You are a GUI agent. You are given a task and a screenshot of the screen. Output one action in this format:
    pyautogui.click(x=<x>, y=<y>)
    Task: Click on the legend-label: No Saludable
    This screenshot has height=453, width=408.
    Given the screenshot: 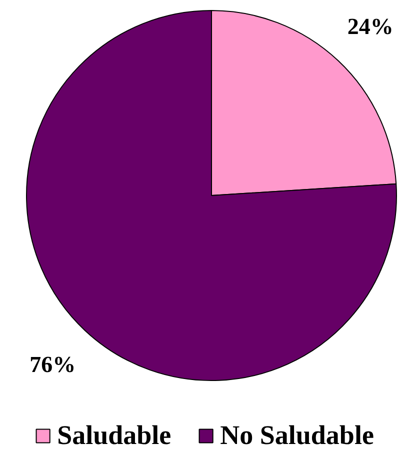 What is the action you would take?
    pyautogui.click(x=297, y=435)
    